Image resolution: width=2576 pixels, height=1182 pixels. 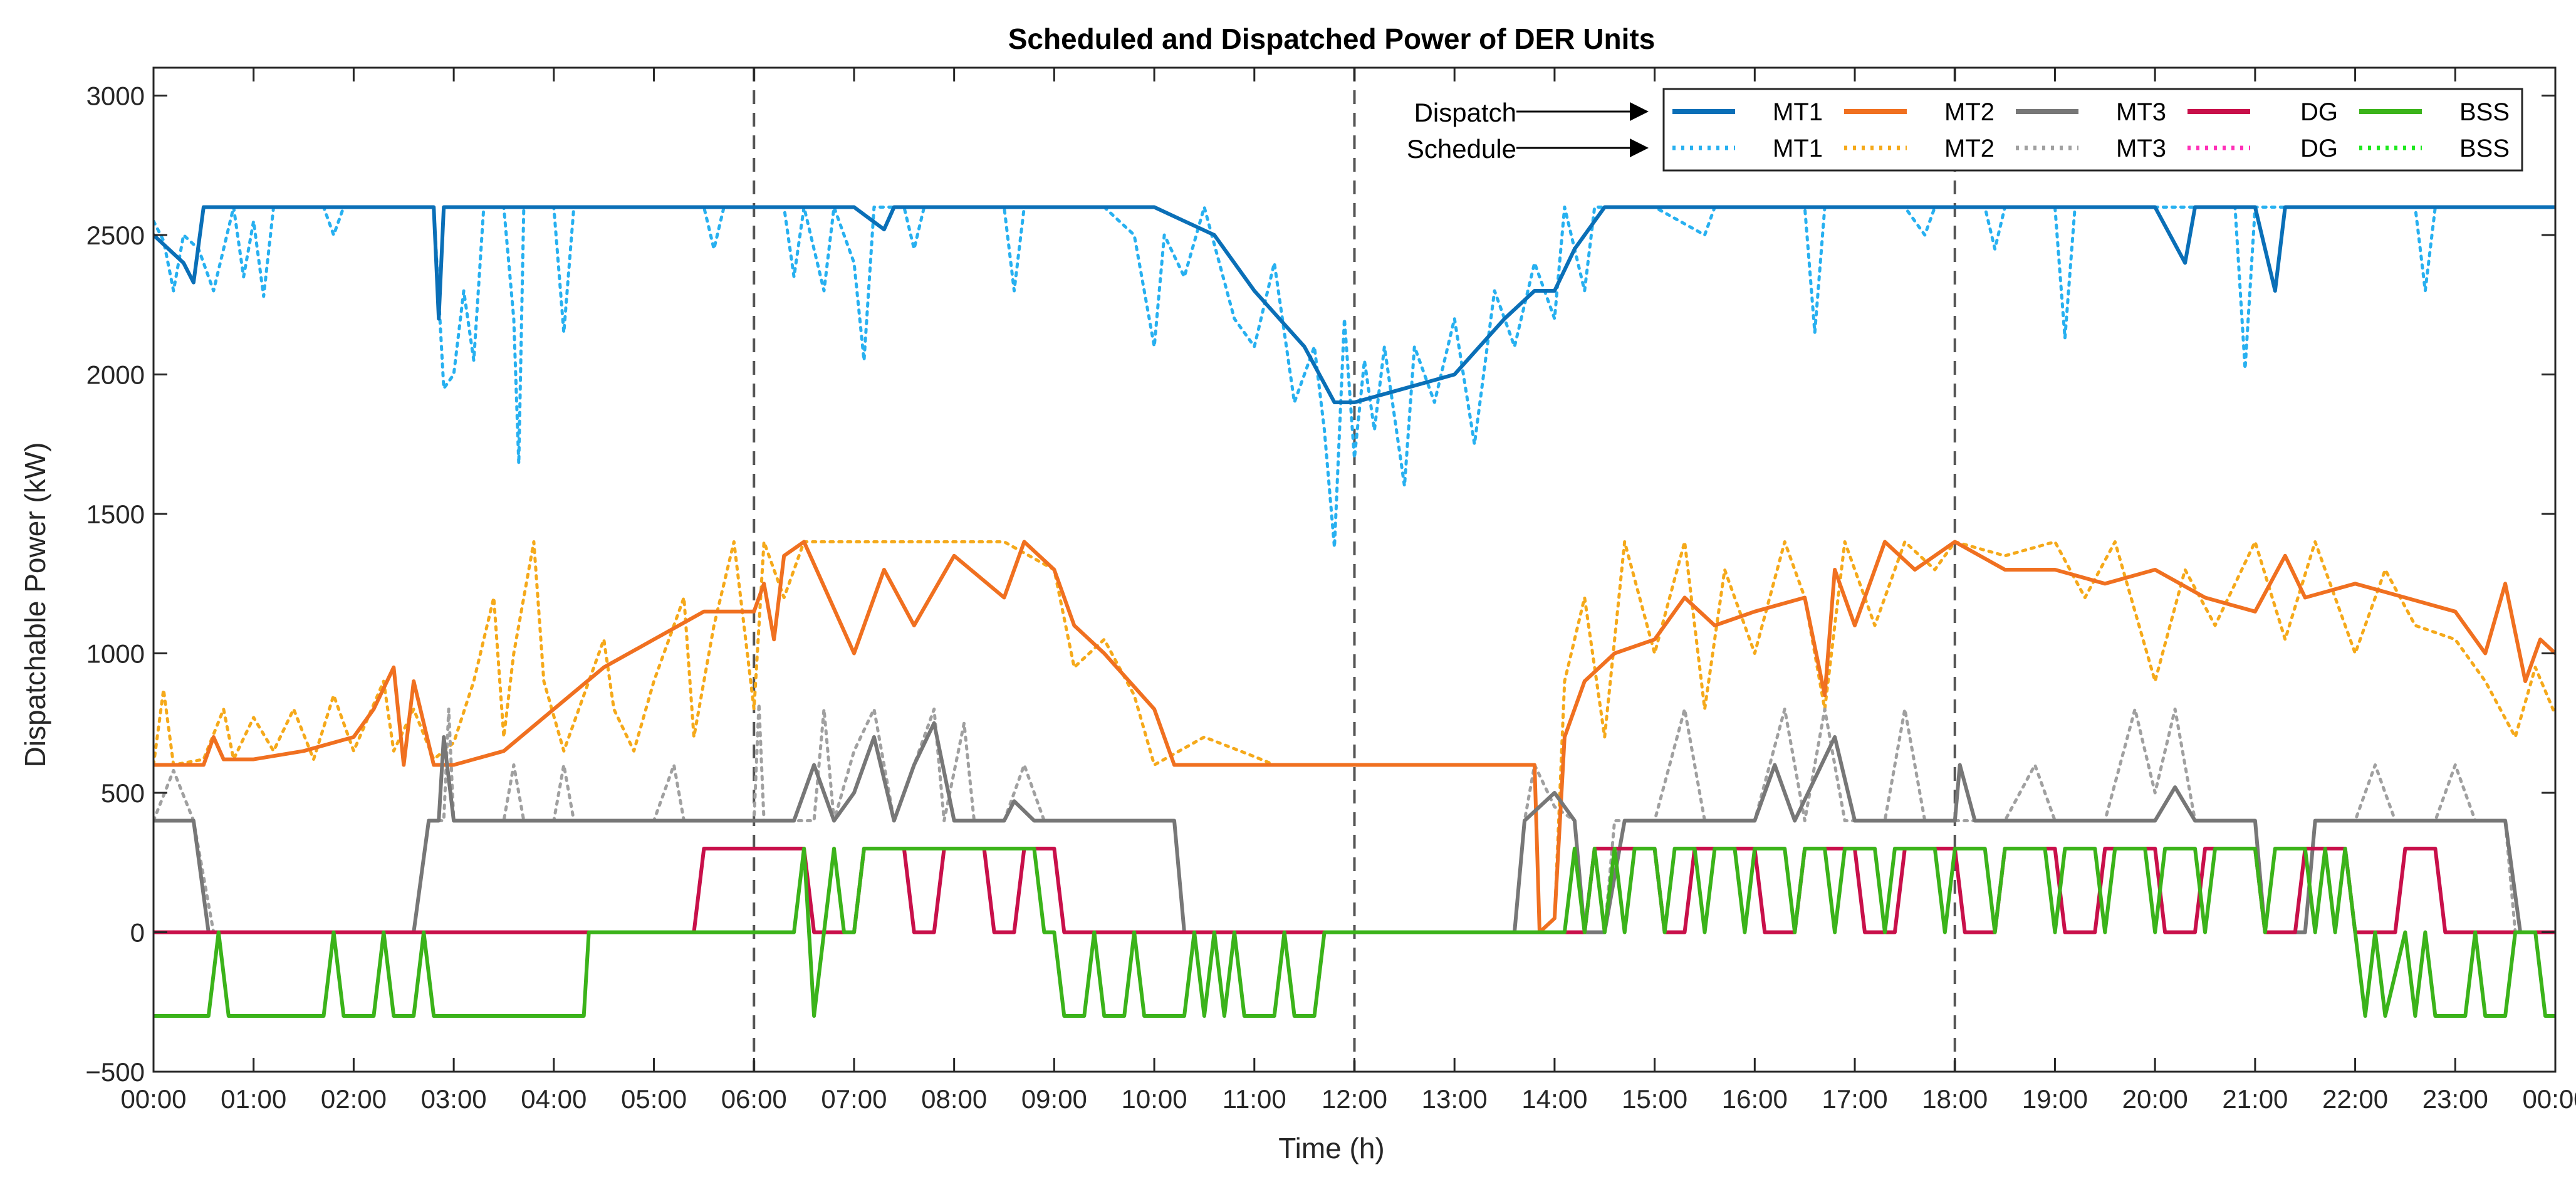 I want to click on x-tick-label: 14:00, so click(x=1554, y=1099).